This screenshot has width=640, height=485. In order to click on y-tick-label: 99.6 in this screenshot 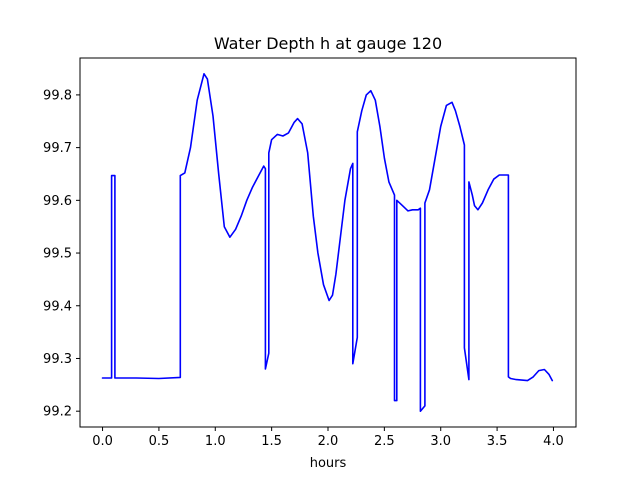, I will do `click(57, 201)`.